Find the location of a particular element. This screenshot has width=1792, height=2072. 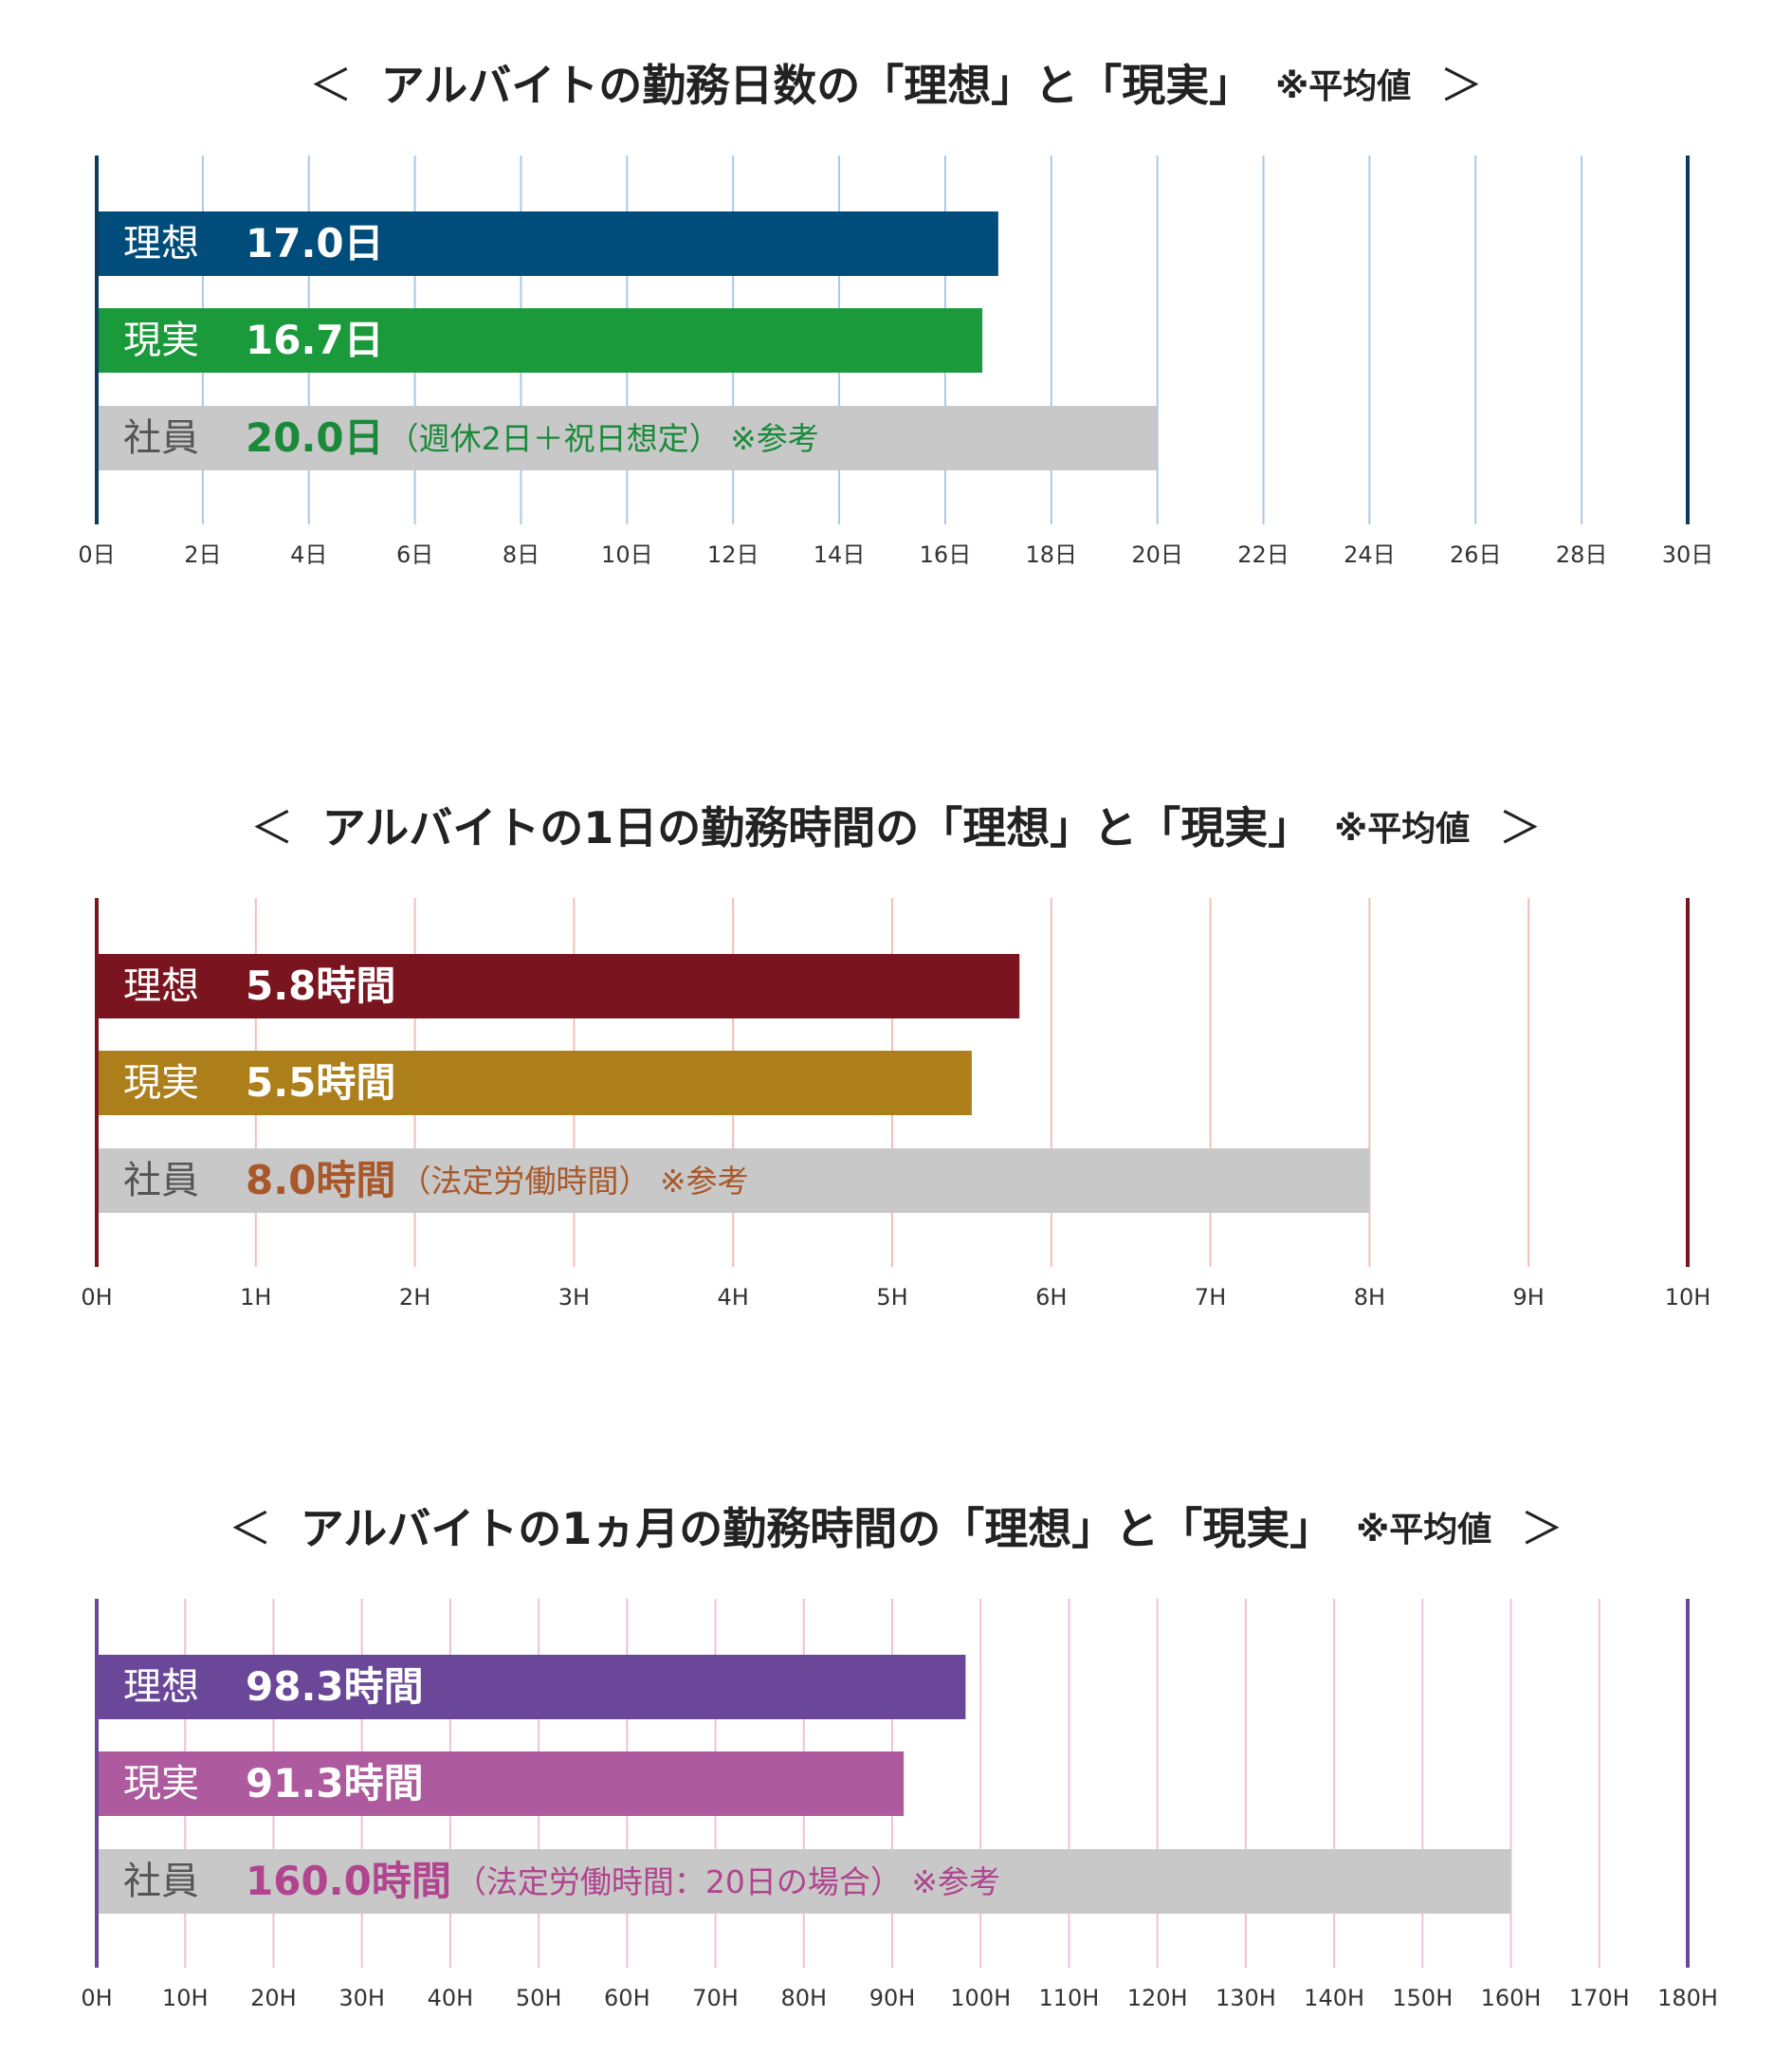

value-label: 91.3時間 is located at coordinates (335, 1783).